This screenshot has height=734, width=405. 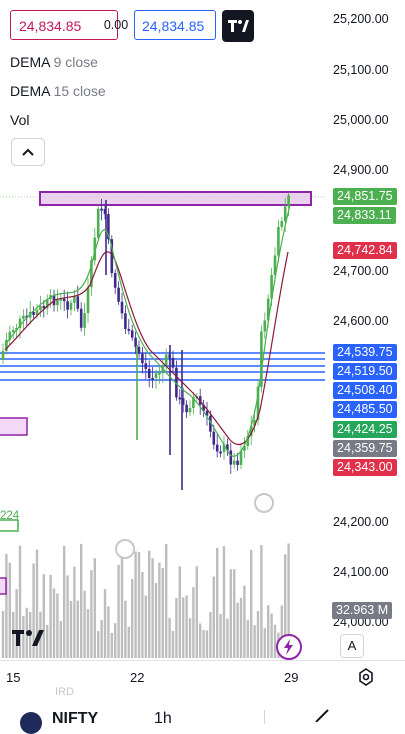 I want to click on bottom-partial-text: IRD, so click(x=64, y=692).